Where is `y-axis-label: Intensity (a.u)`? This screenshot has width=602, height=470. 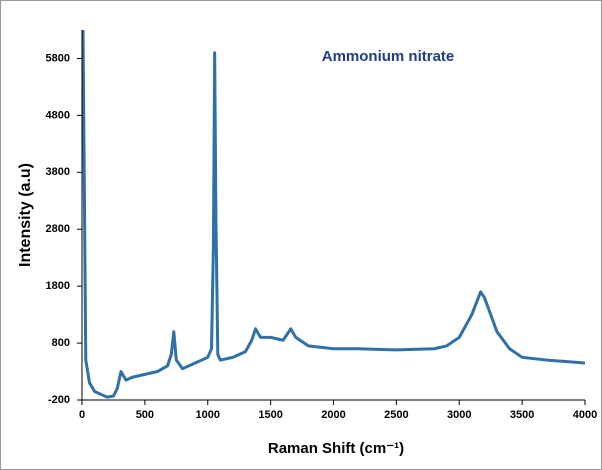
y-axis-label: Intensity (a.u) is located at coordinates (25, 215).